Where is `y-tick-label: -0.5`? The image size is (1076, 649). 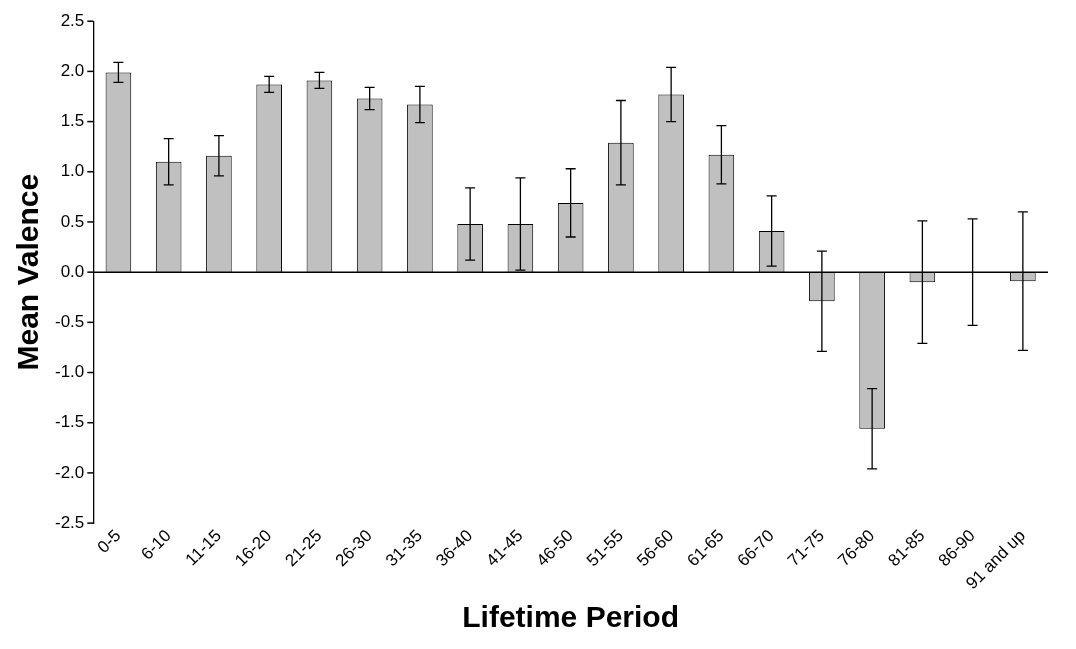
y-tick-label: -0.5 is located at coordinates (70, 322).